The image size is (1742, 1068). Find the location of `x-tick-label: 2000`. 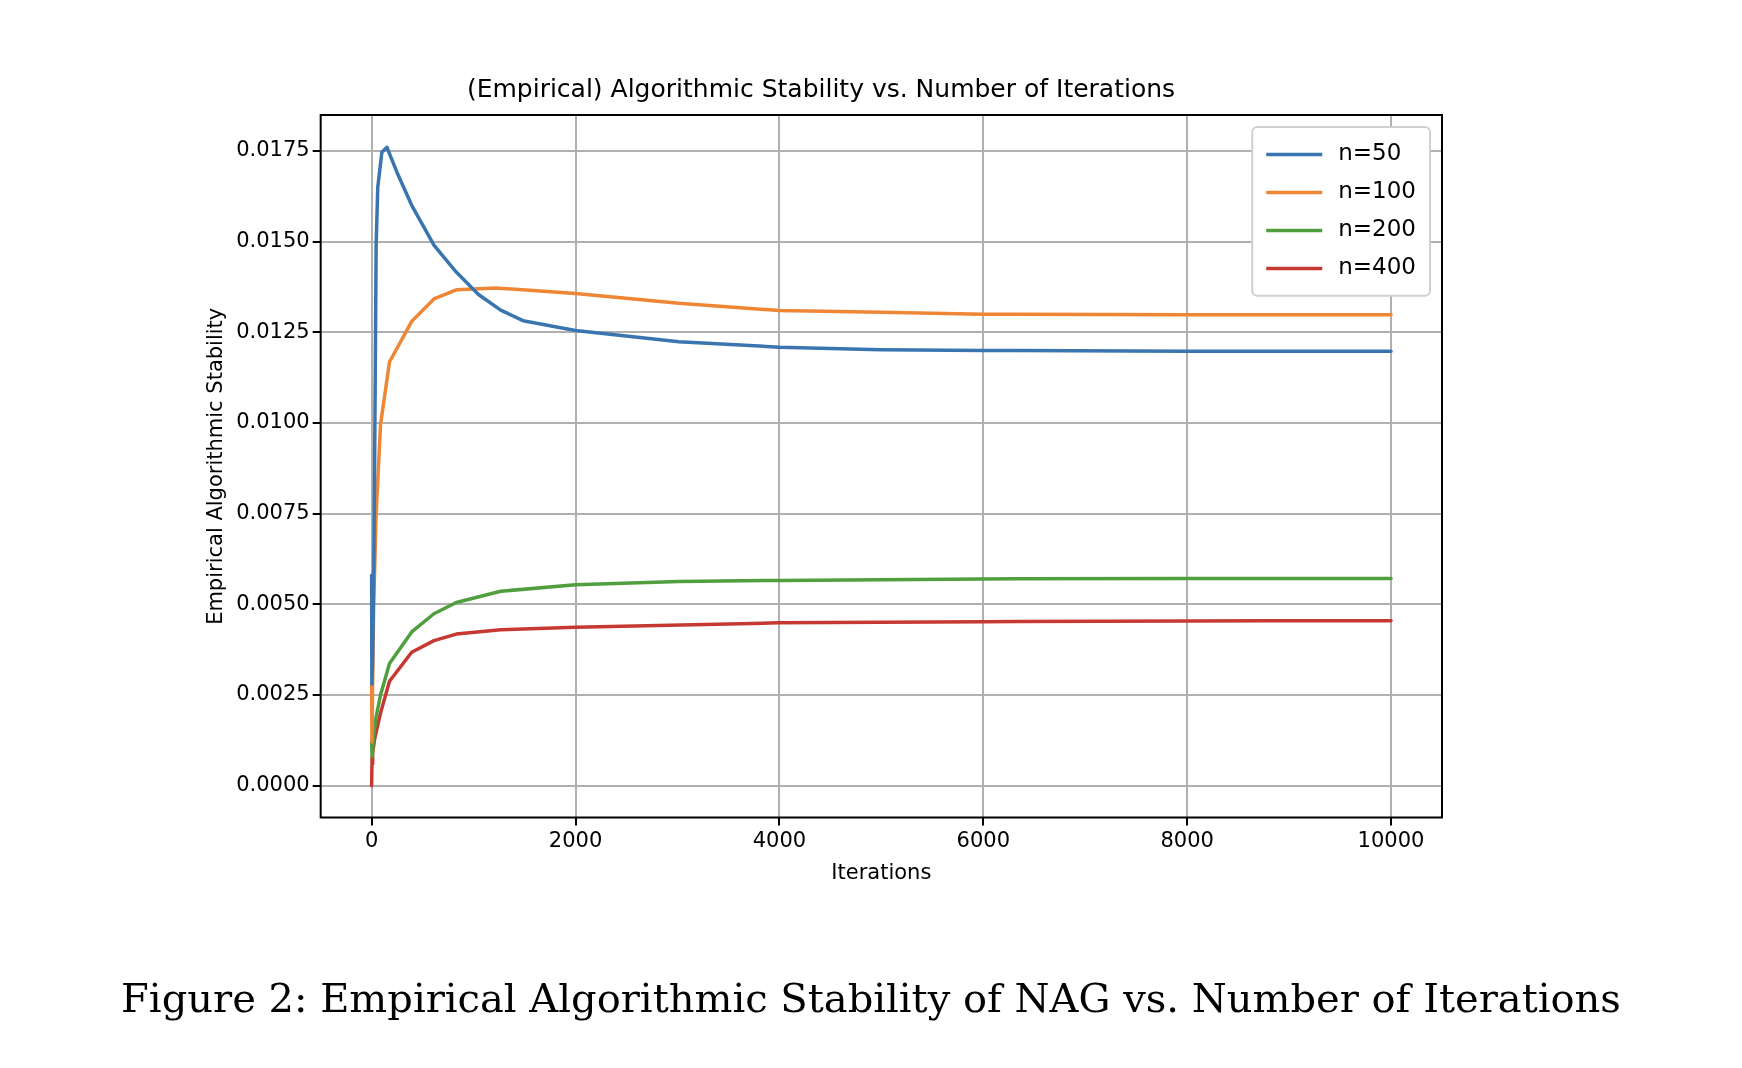

x-tick-label: 2000 is located at coordinates (575, 839).